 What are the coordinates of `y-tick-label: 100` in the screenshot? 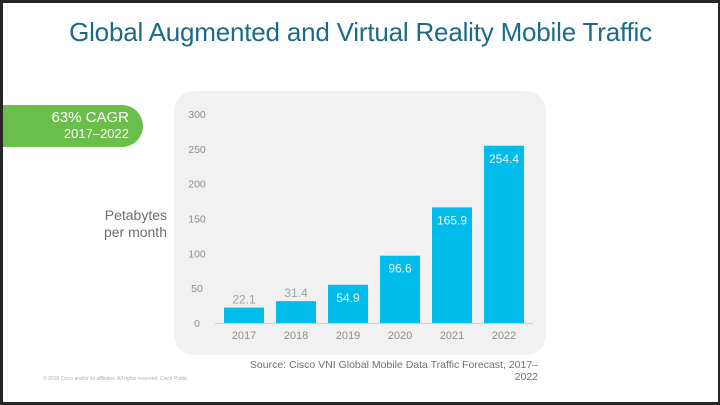 It's located at (197, 254).